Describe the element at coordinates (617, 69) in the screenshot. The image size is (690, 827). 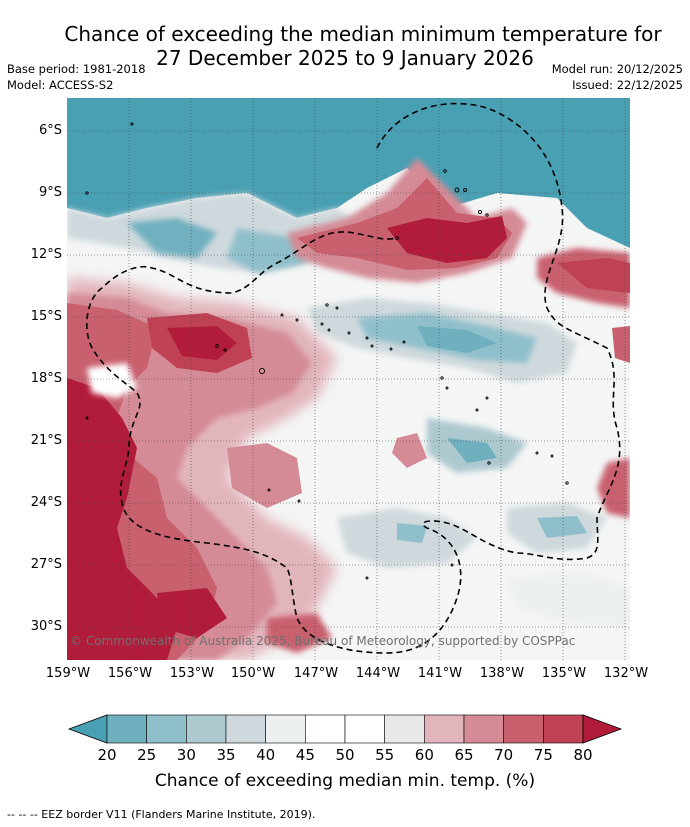
I see `model-run-label: Model run: 20/12/2025` at that location.